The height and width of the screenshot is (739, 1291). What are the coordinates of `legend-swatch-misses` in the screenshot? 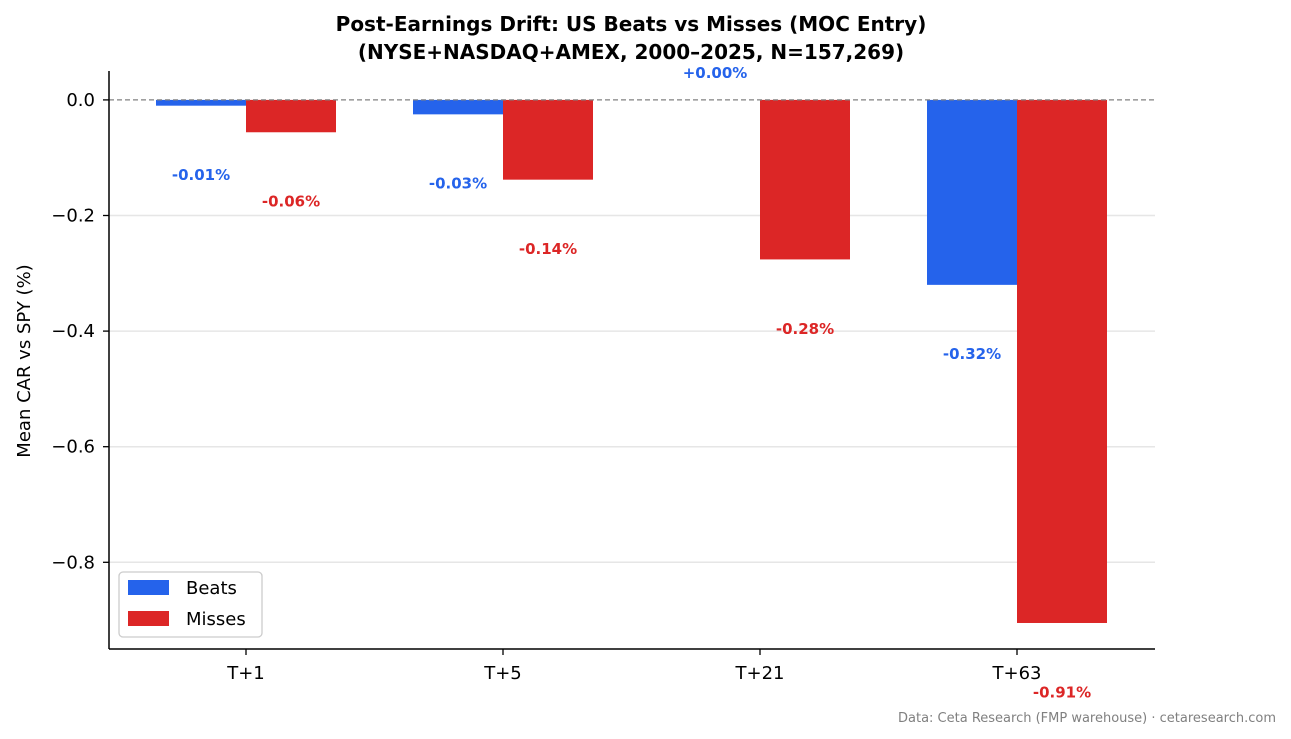 It's located at (148, 618).